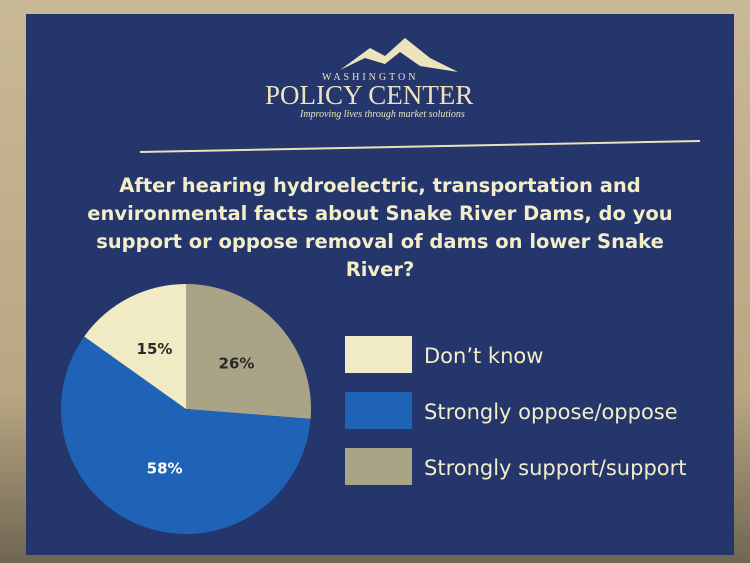 The image size is (750, 563). Describe the element at coordinates (155, 349) in the screenshot. I see `slice-label: 15%` at that location.